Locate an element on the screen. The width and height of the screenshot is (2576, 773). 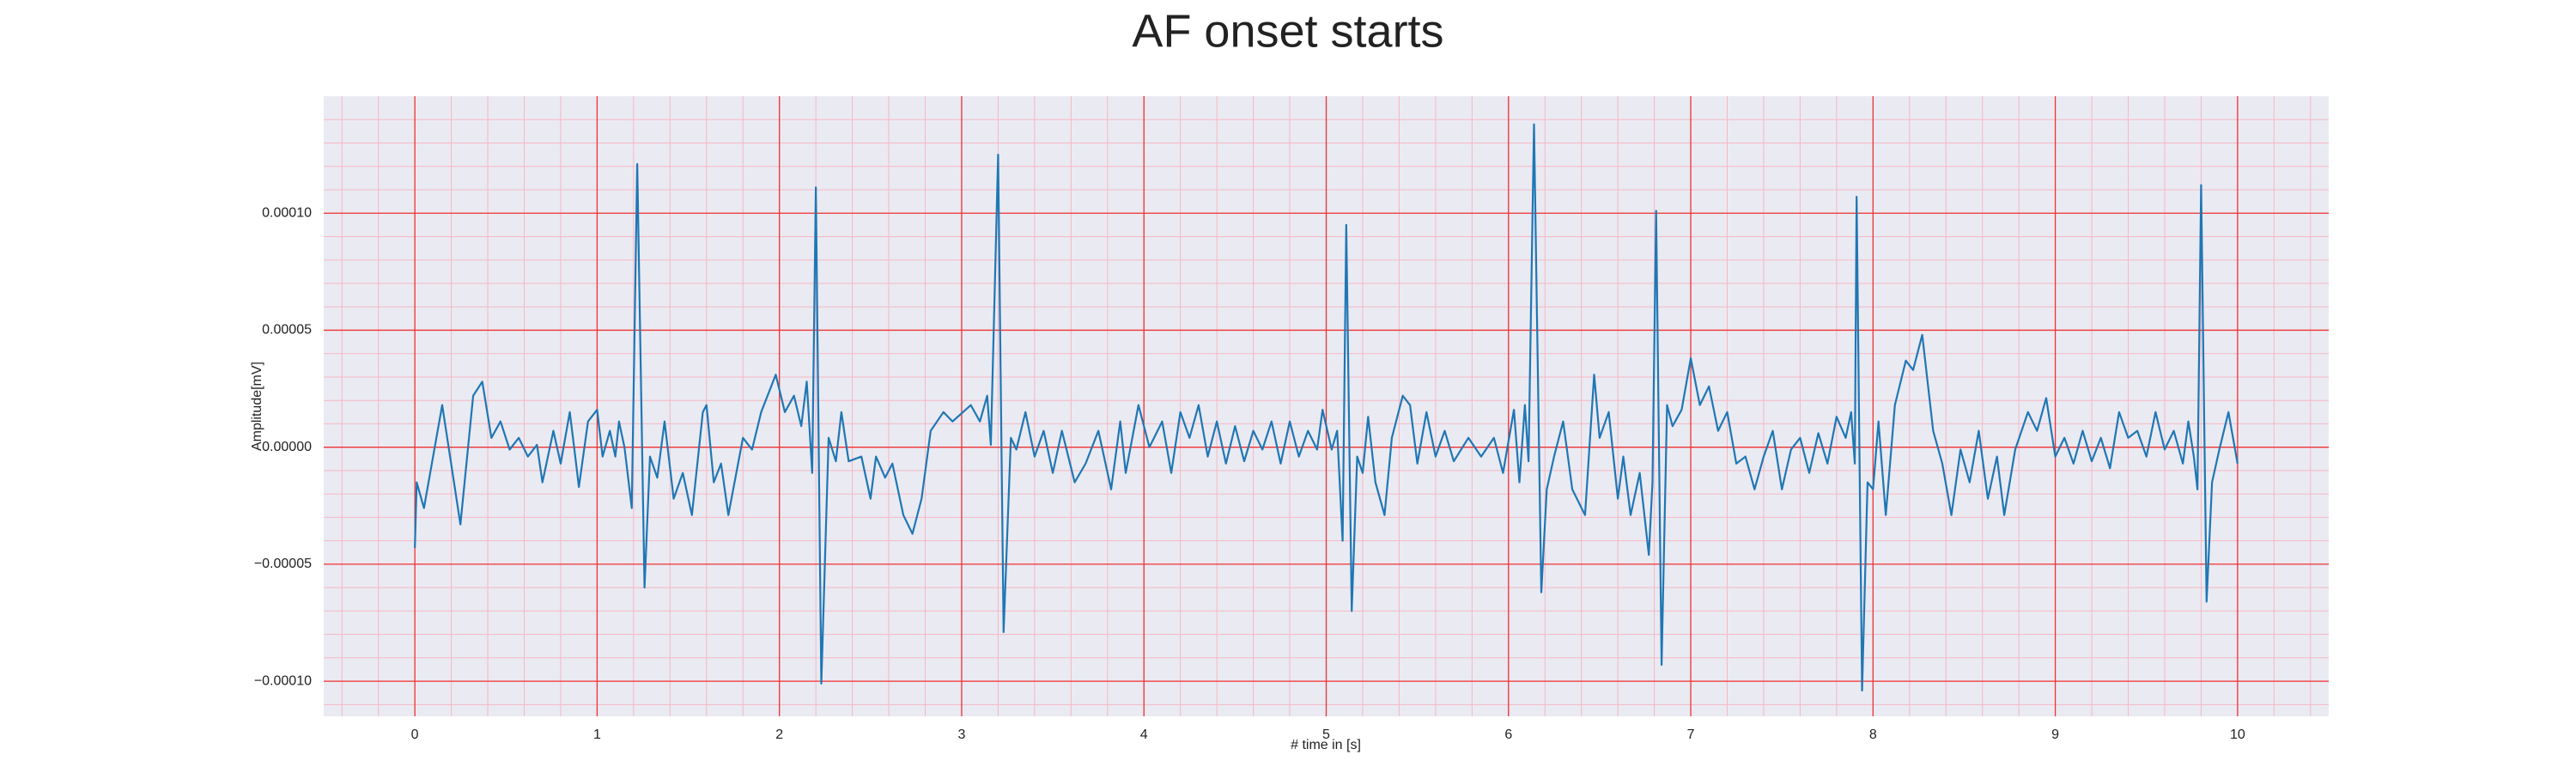
y-tick-label: −0.00010 is located at coordinates (283, 680).